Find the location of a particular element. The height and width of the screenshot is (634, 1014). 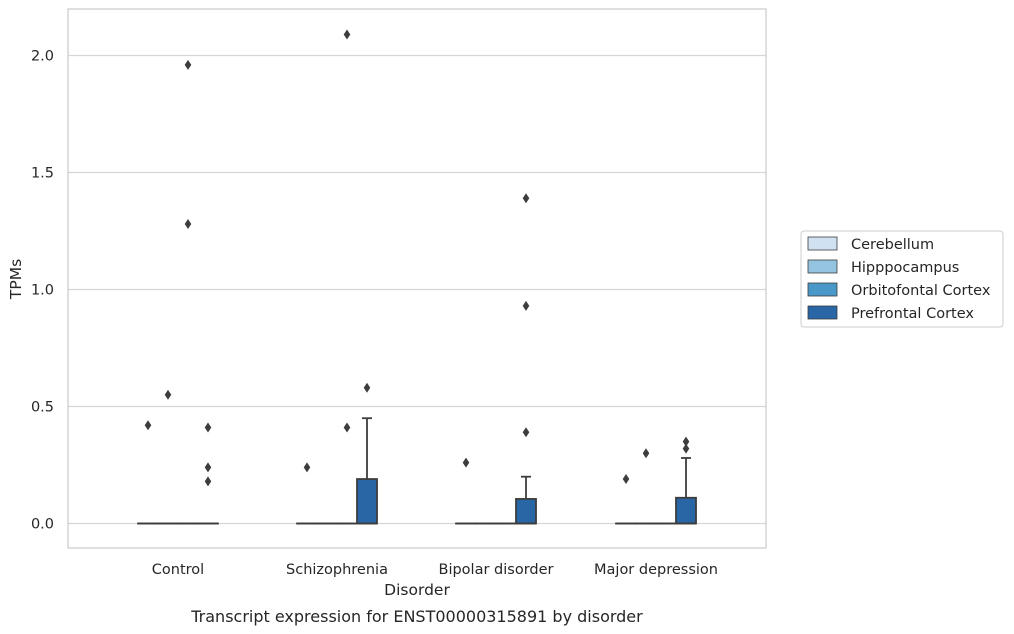

x-tick-label-1: Schizophrenia is located at coordinates (337, 570).